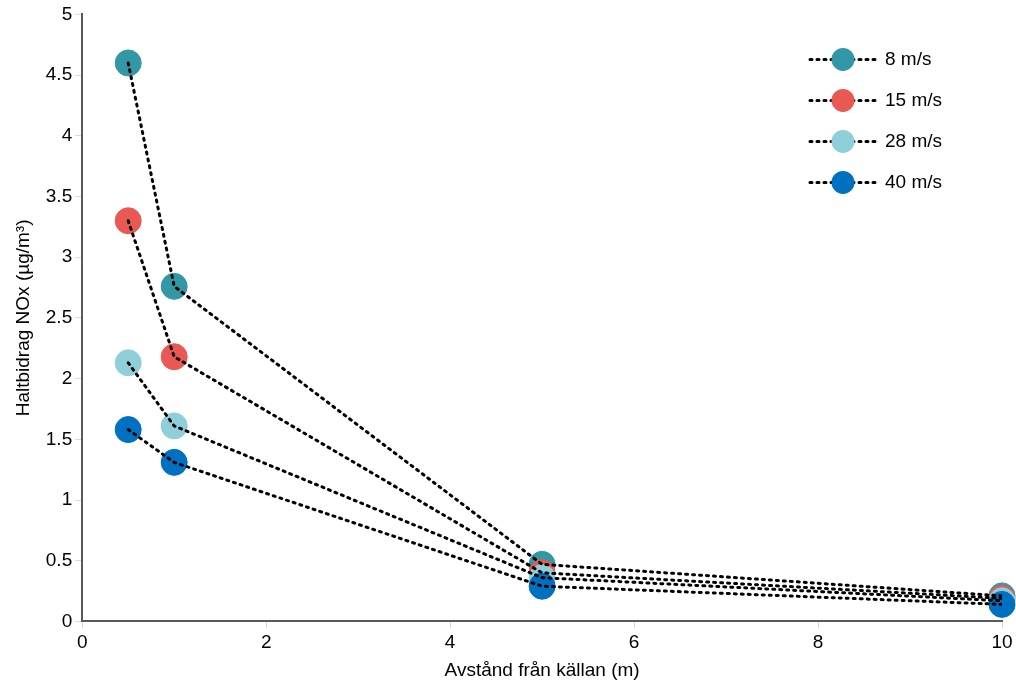 This screenshot has width=1016, height=686. I want to click on x-axis-title: Avstånd från källan (m), so click(542, 669).